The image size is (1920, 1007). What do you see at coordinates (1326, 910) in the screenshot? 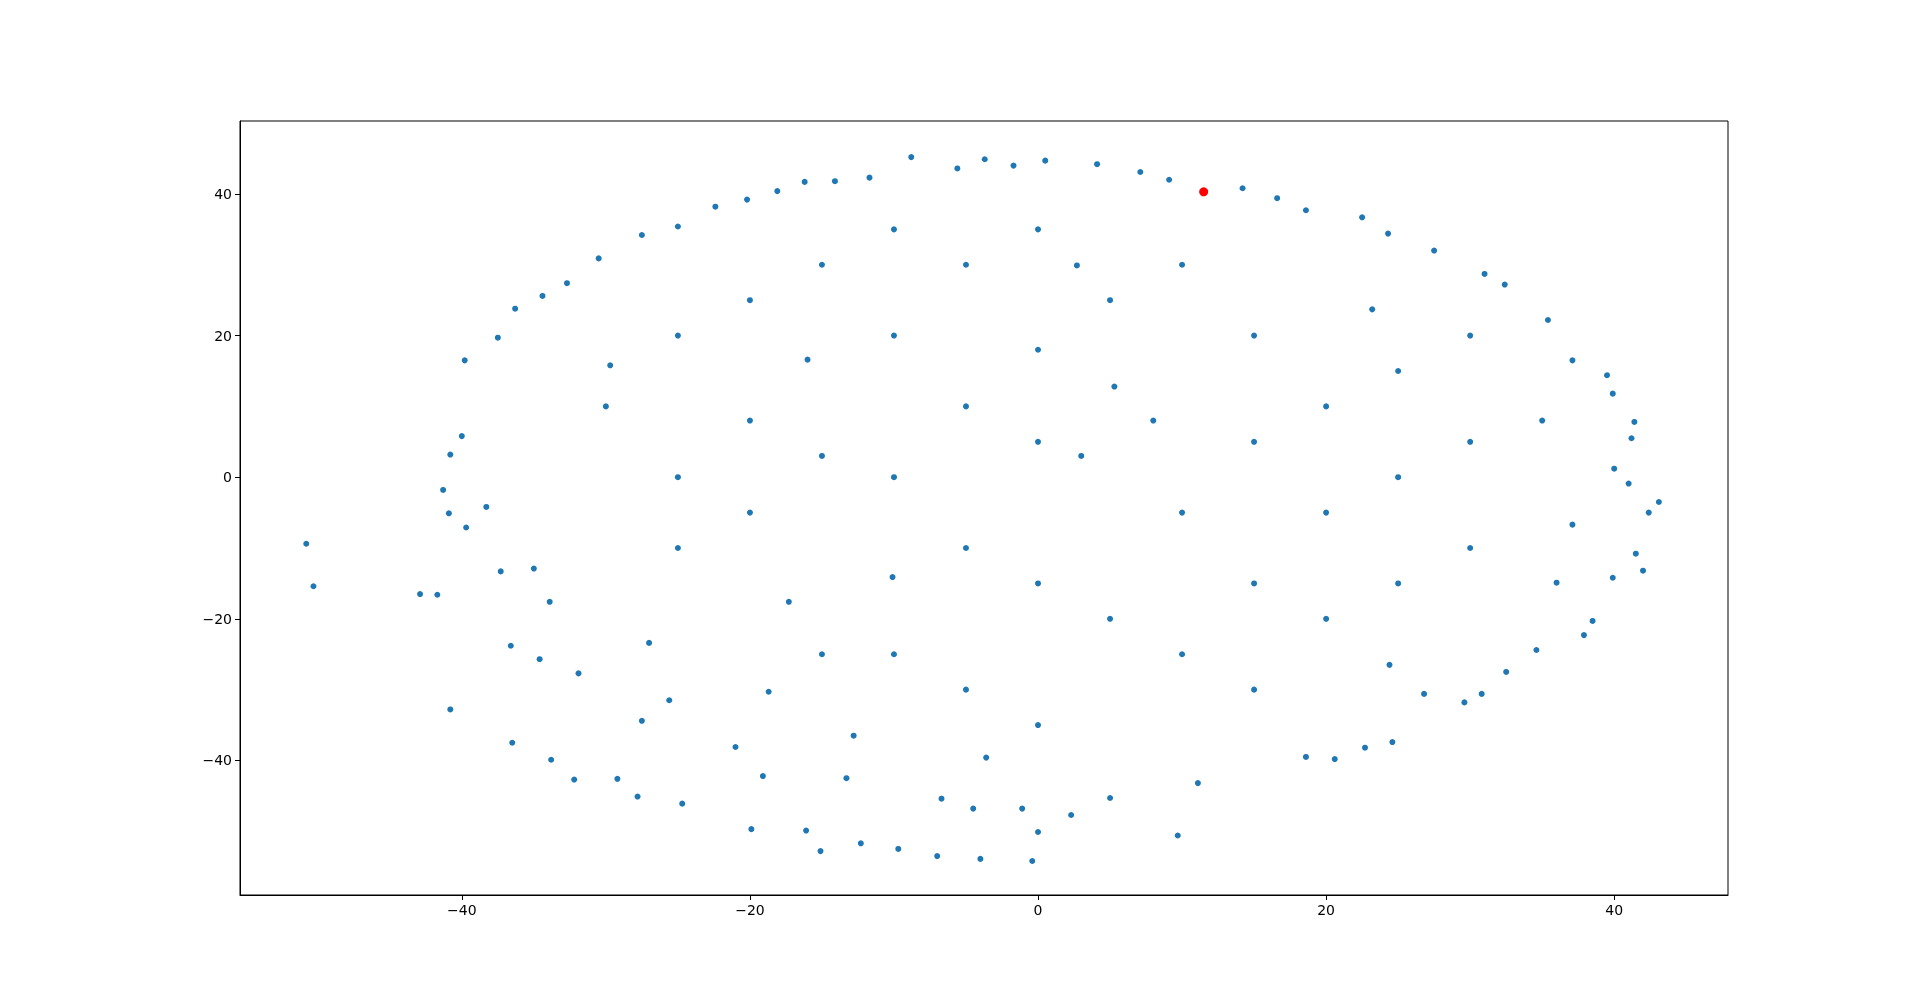
I see `x-tick-label: 20` at bounding box center [1326, 910].